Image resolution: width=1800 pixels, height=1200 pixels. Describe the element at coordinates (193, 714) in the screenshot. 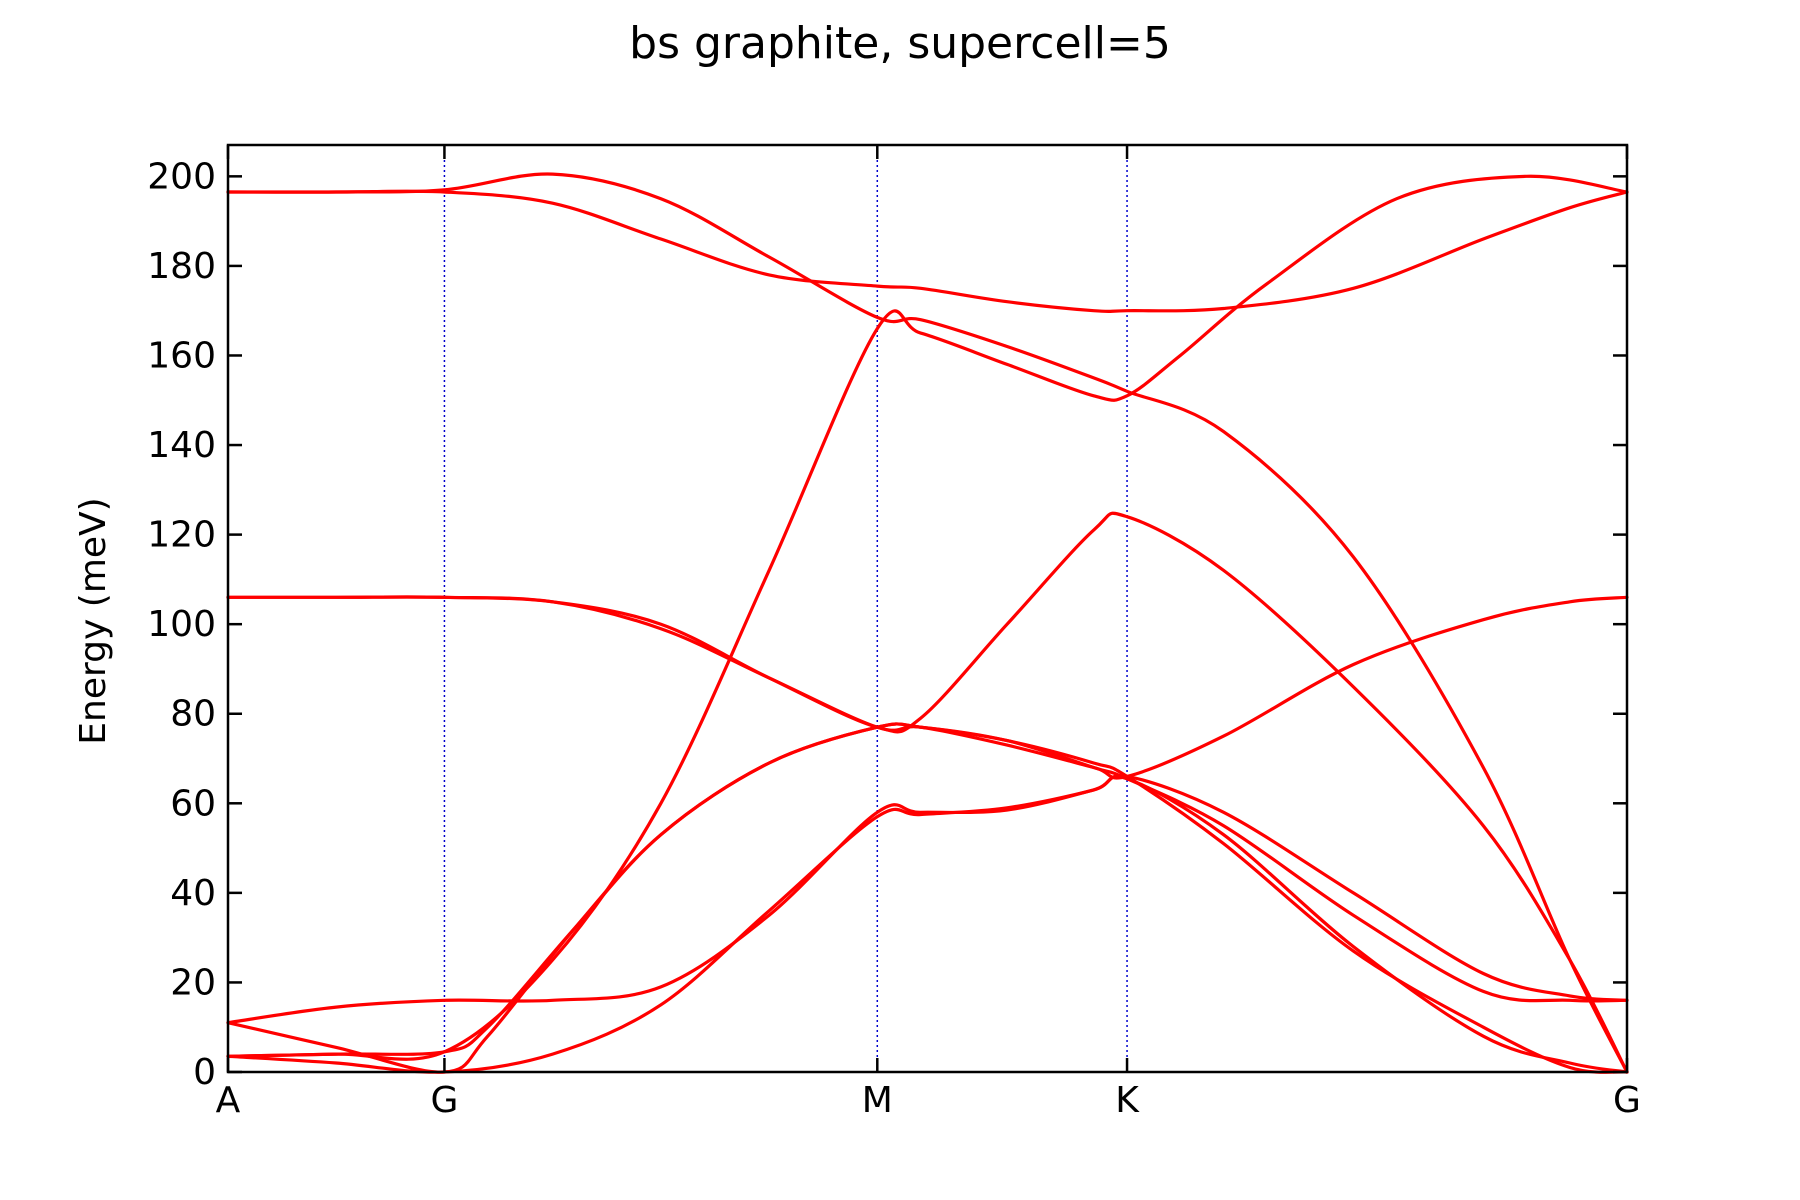

I see `y-tick-label: 80` at that location.